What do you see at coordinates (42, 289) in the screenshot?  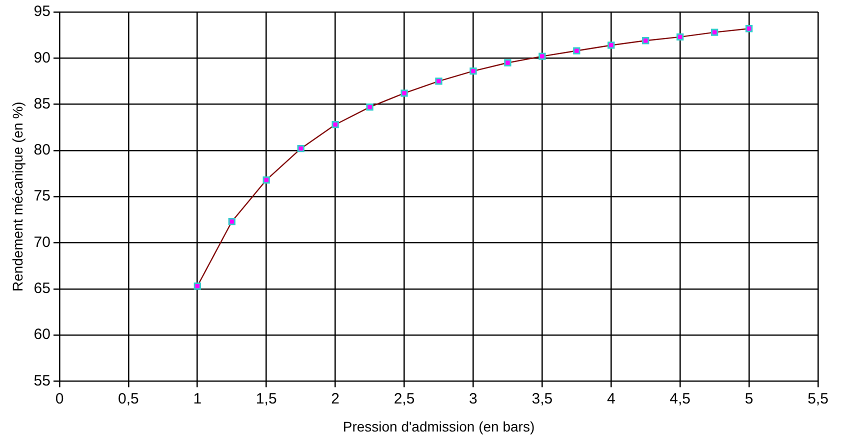 I see `y-tick-label: 65` at bounding box center [42, 289].